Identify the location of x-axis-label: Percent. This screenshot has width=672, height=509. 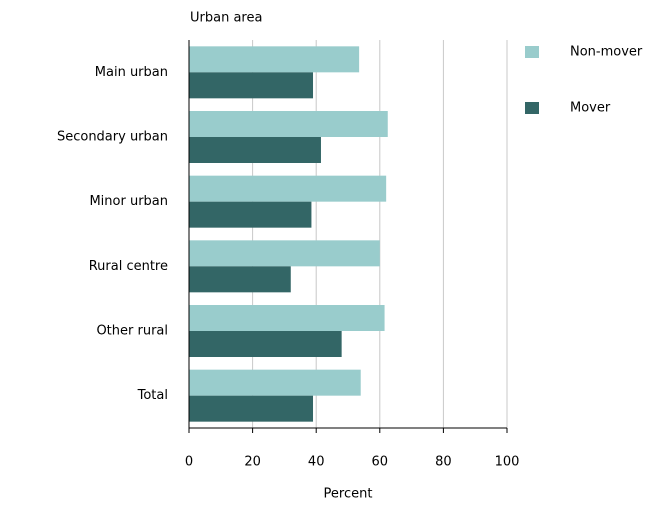
(348, 494).